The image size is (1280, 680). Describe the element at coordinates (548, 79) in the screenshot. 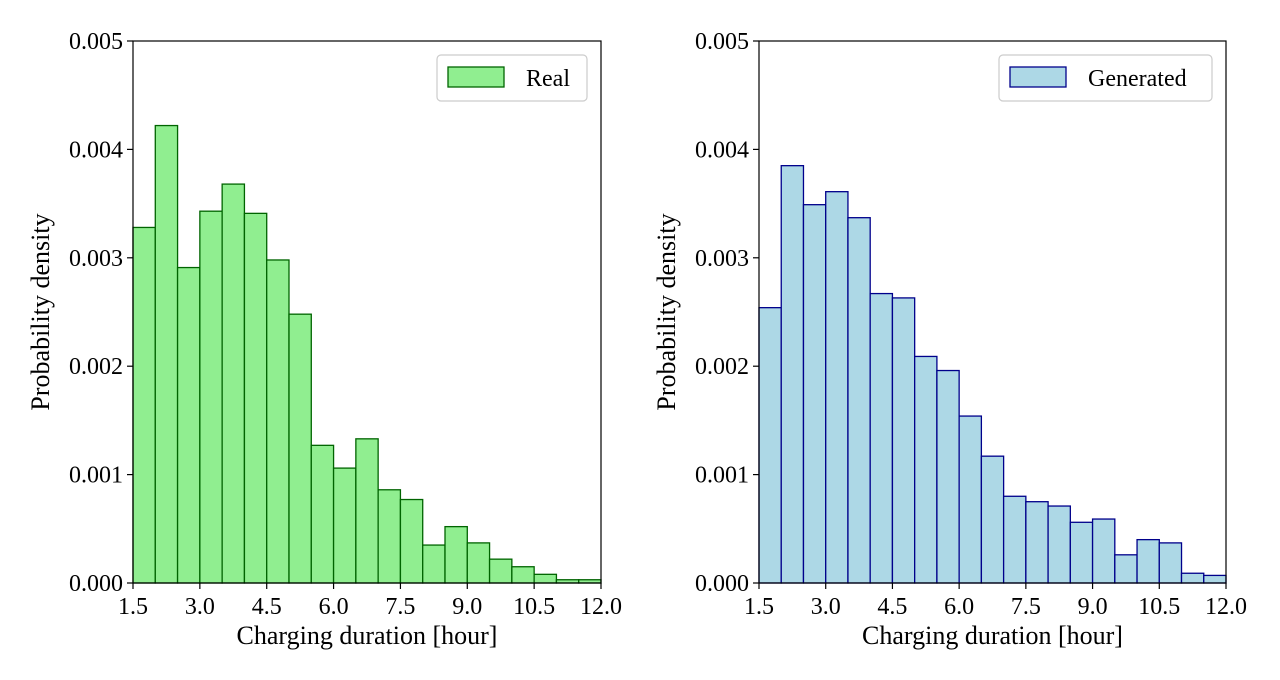

I see `legend-label: Real` at that location.